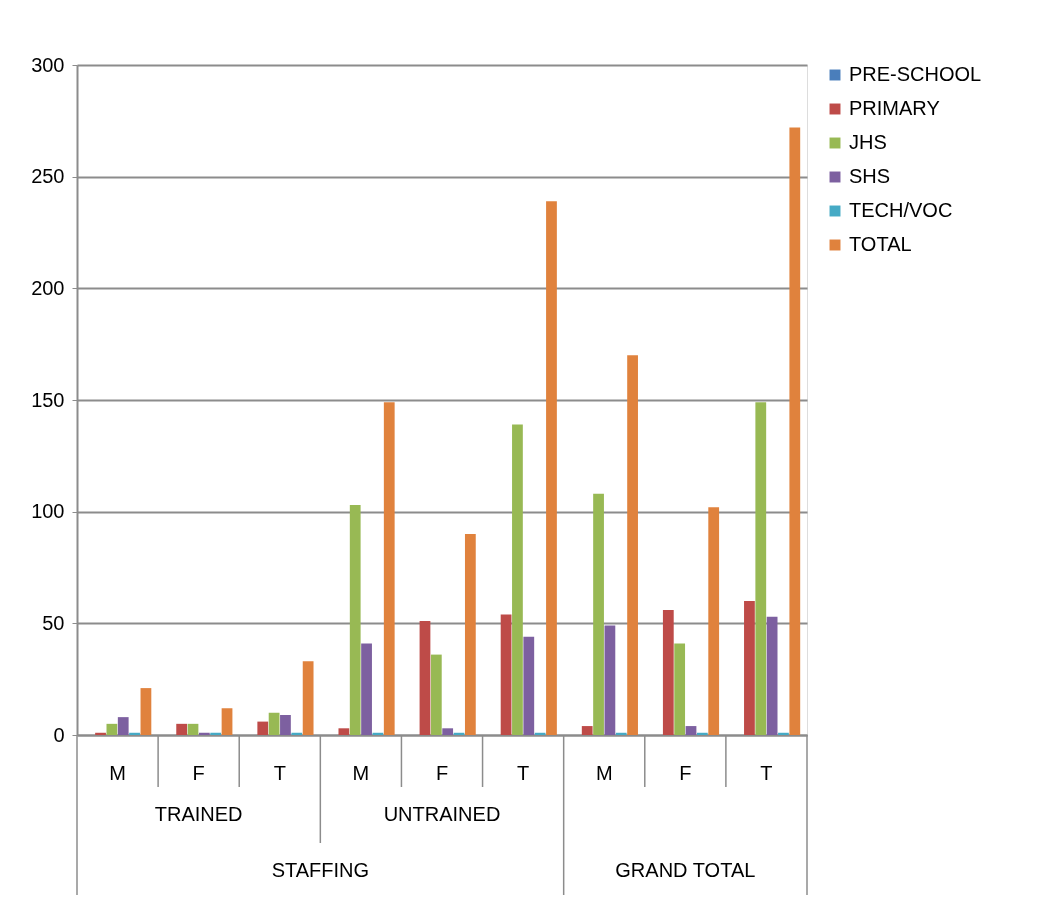 Image resolution: width=1060 pixels, height=900 pixels. Describe the element at coordinates (894, 108) in the screenshot. I see `legend-label: PRIMARY` at that location.